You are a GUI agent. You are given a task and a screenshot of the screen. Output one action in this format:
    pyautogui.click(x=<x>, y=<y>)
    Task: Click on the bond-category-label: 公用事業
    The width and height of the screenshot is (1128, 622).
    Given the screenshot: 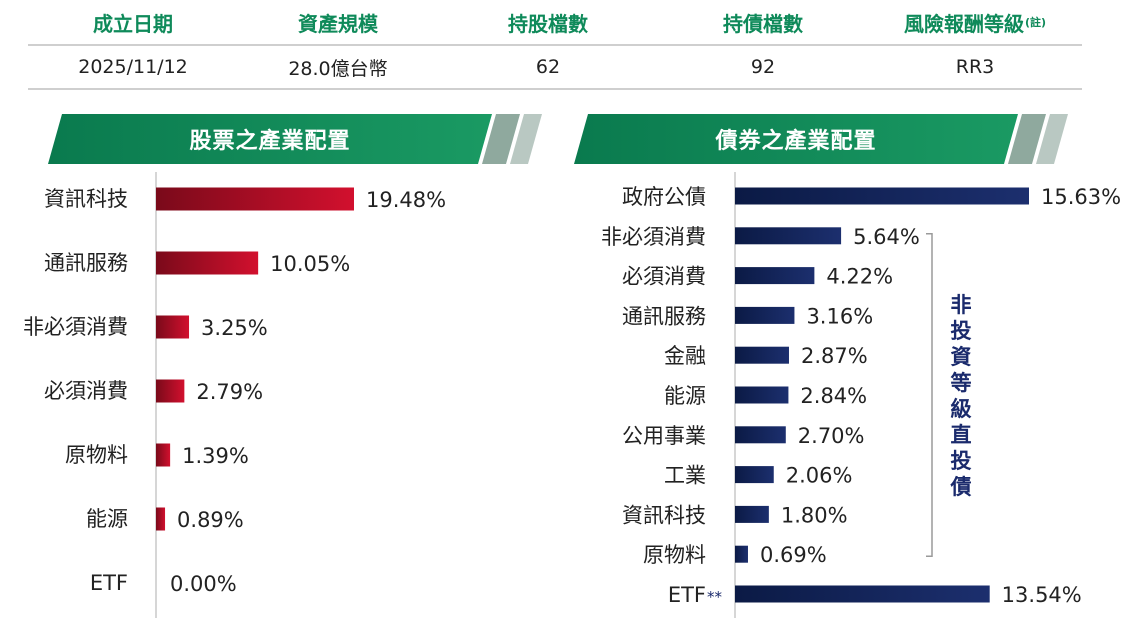 What is the action you would take?
    pyautogui.click(x=664, y=436)
    